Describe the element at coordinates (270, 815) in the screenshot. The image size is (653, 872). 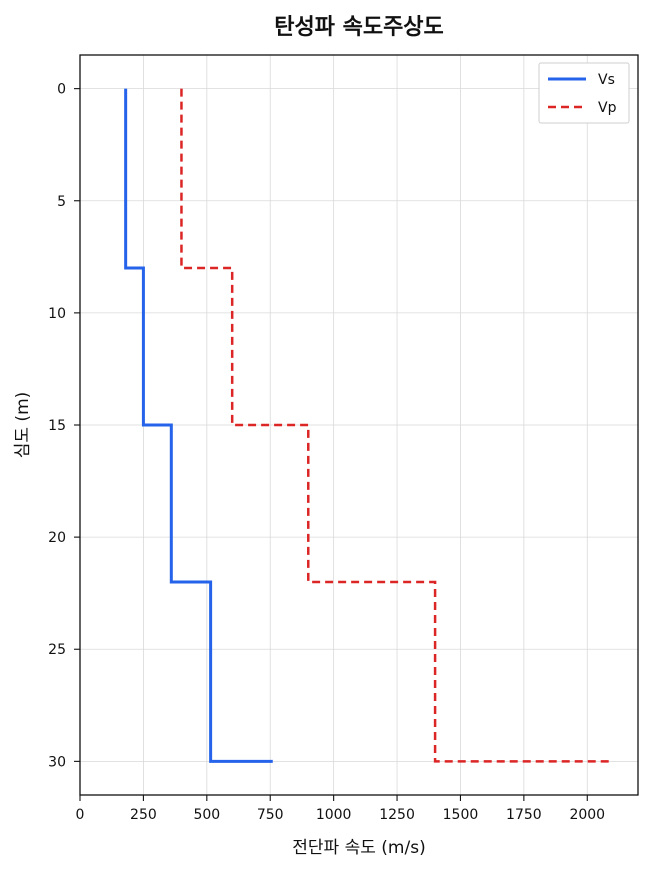
I see `x-tick-label: 750` at that location.